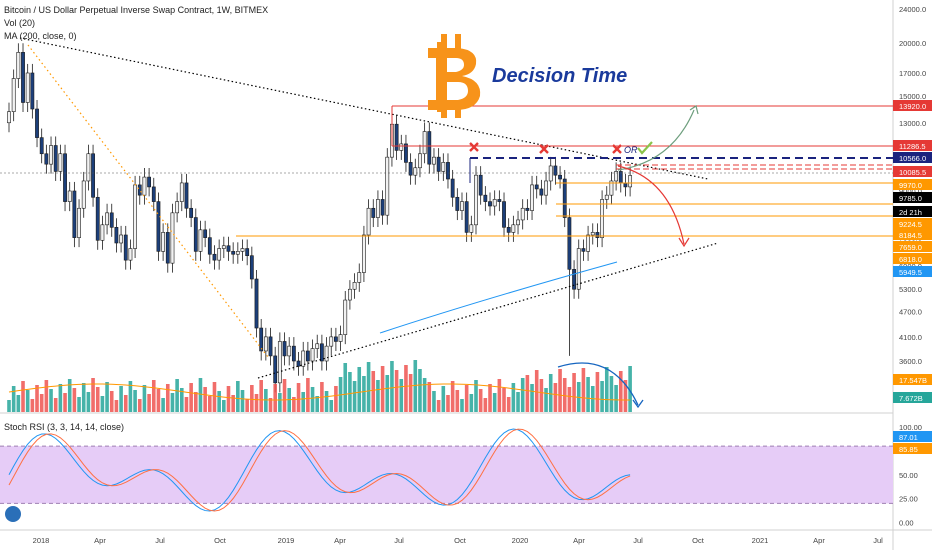 Image resolution: width=932 pixels, height=550 pixels. What do you see at coordinates (912, 9) in the screenshot?
I see `price-tick: 24000.0` at bounding box center [912, 9].